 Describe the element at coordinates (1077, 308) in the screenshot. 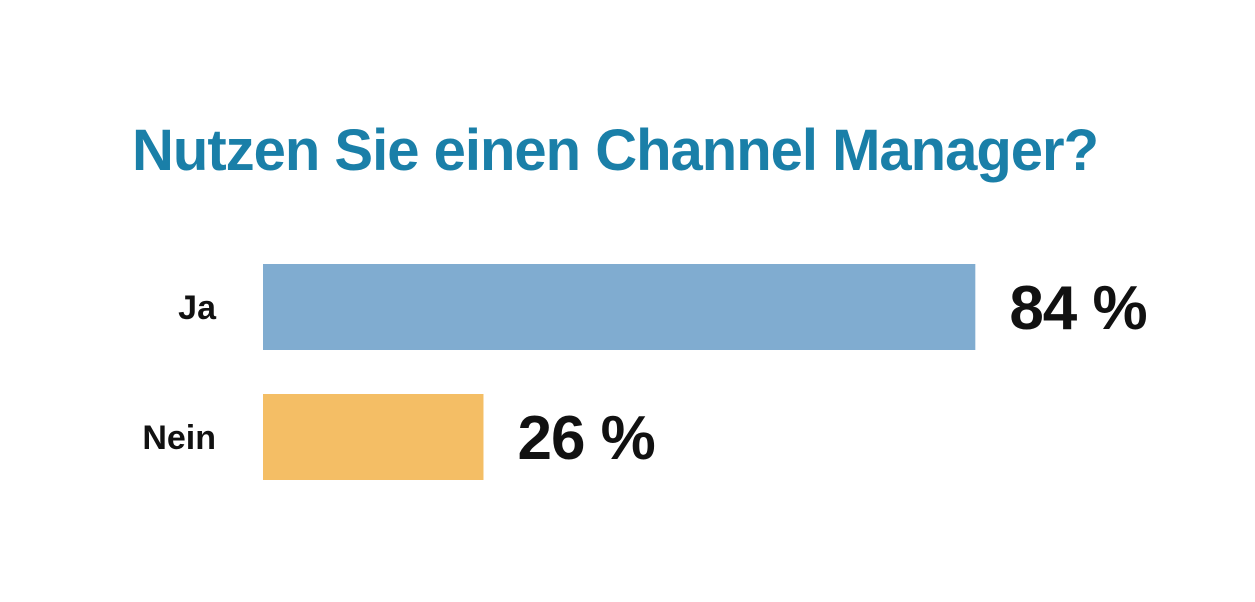

I see `value-label-ja: 84 %` at that location.